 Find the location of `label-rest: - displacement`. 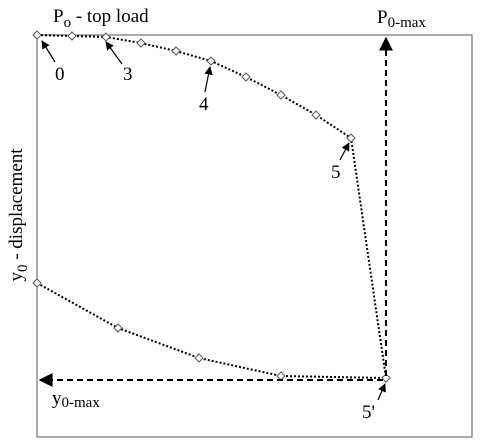

label-rest: - displacement is located at coordinates (16, 206).